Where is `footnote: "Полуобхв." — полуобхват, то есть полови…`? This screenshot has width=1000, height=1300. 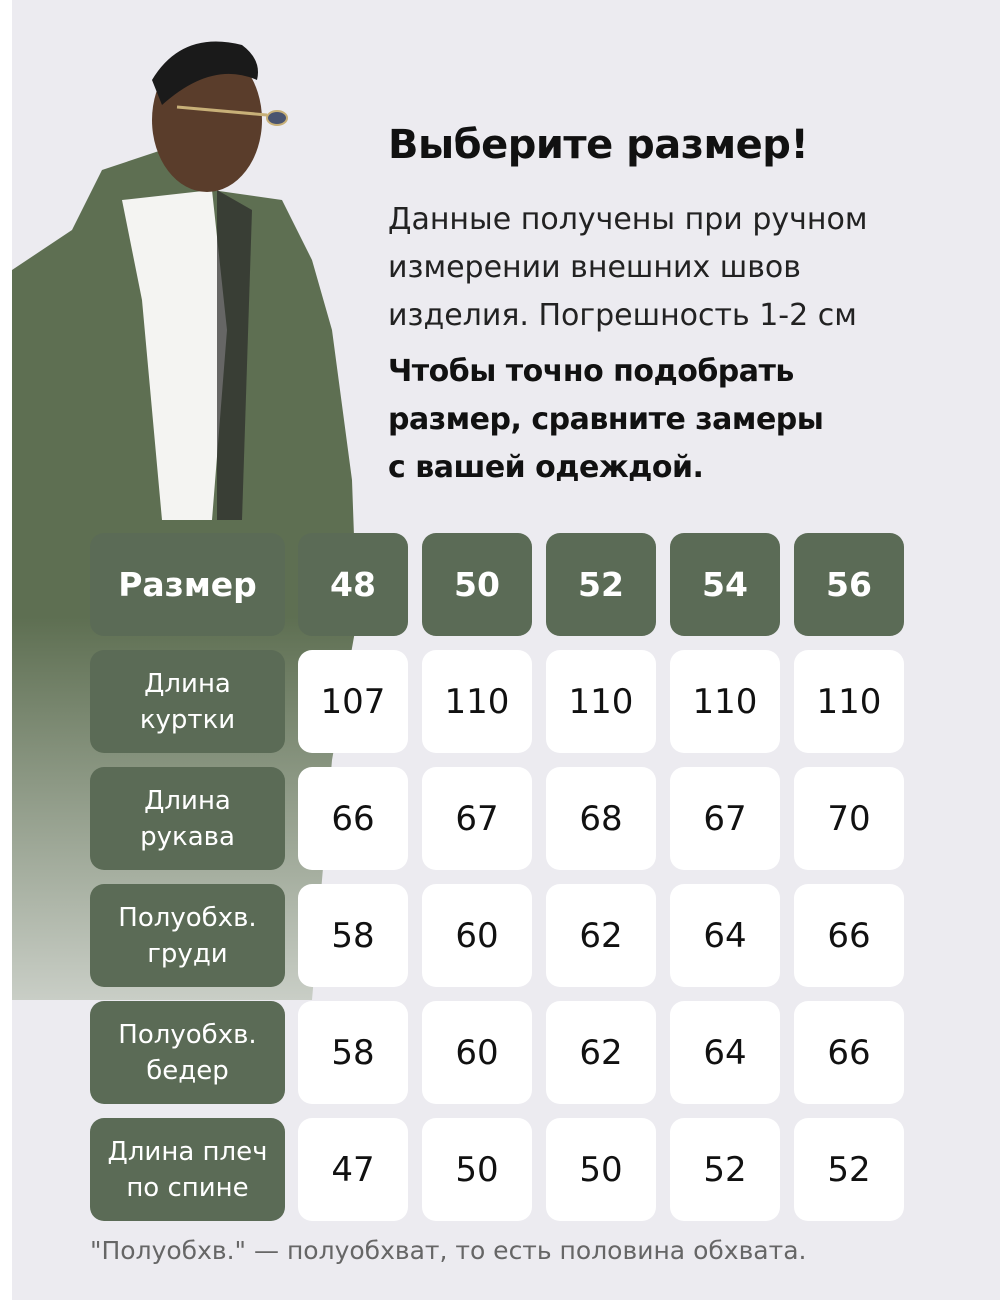
footnote: "Полуобхв." — полуобхват, то есть полови… is located at coordinates (448, 1250).